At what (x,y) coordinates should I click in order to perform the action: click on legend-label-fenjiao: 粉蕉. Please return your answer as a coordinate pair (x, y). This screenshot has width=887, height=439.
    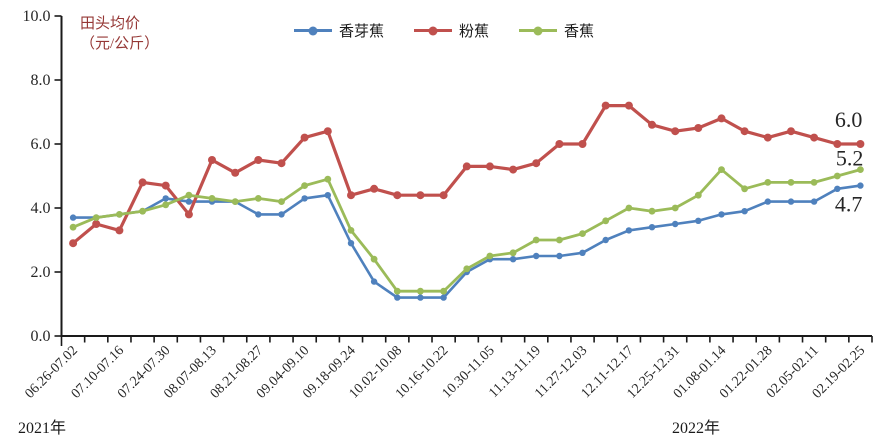
    Looking at the image, I should click on (474, 32).